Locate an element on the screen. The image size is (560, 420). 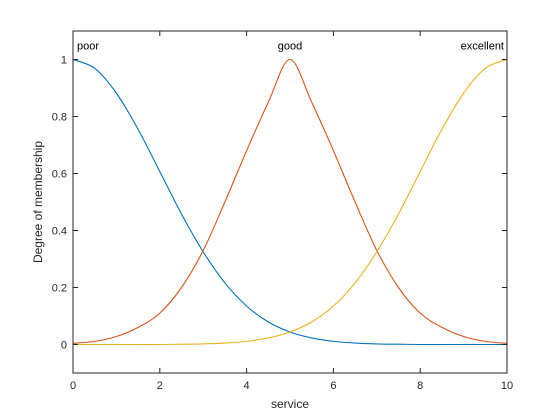
x-axis-label: service is located at coordinates (290, 404).